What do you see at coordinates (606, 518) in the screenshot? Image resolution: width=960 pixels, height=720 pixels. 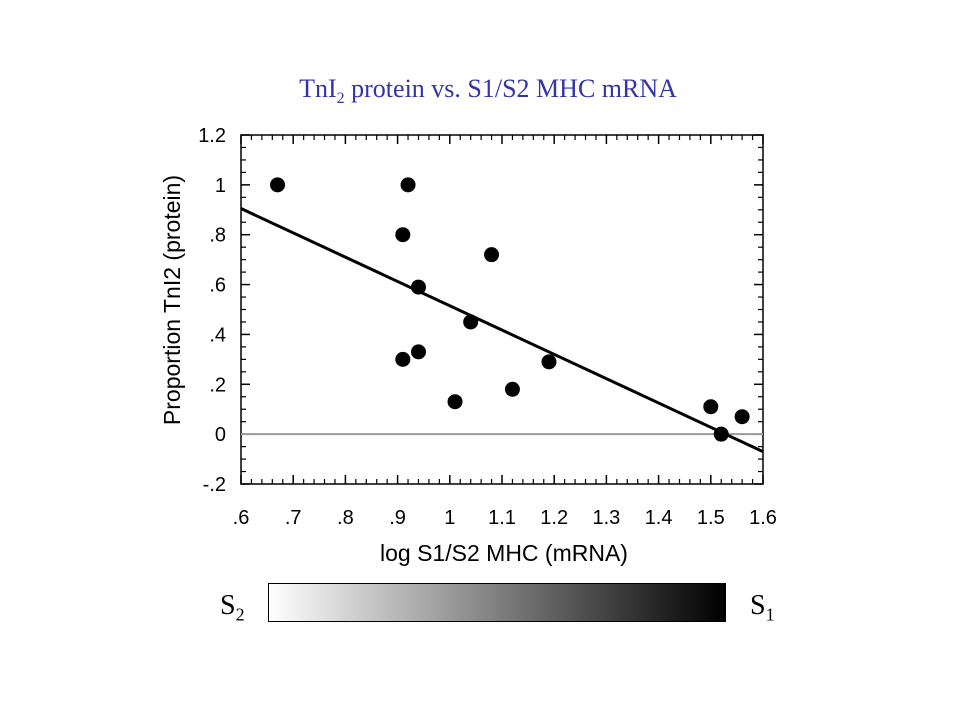 I see `x-tick-label: 1.3` at bounding box center [606, 518].